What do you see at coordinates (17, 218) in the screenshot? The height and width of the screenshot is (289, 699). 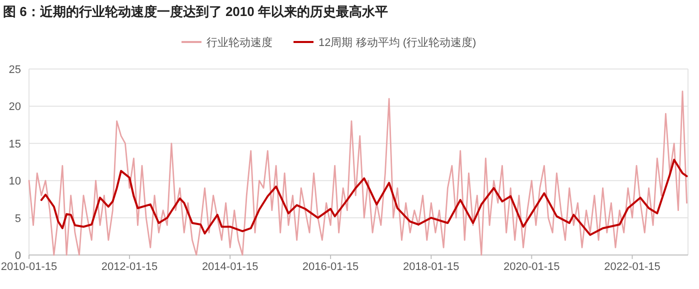 I see `y-tick-label: 5` at bounding box center [17, 218].